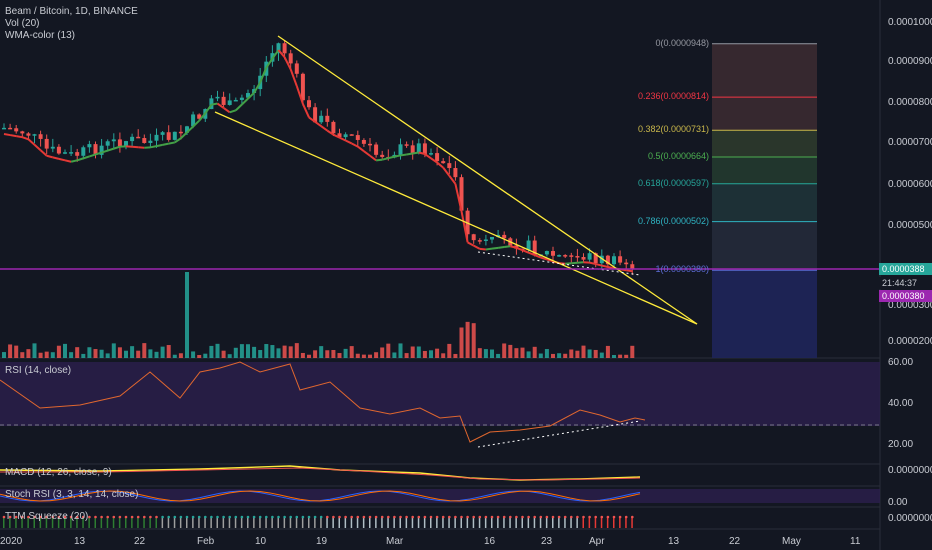 This screenshot has width=932, height=550. I want to click on rsi-divergence-line, so click(559, 434).